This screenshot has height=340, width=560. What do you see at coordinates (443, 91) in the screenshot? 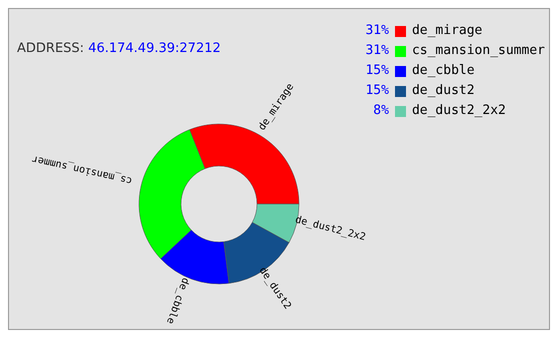
I see `legend-label: de_dust2` at bounding box center [443, 91].